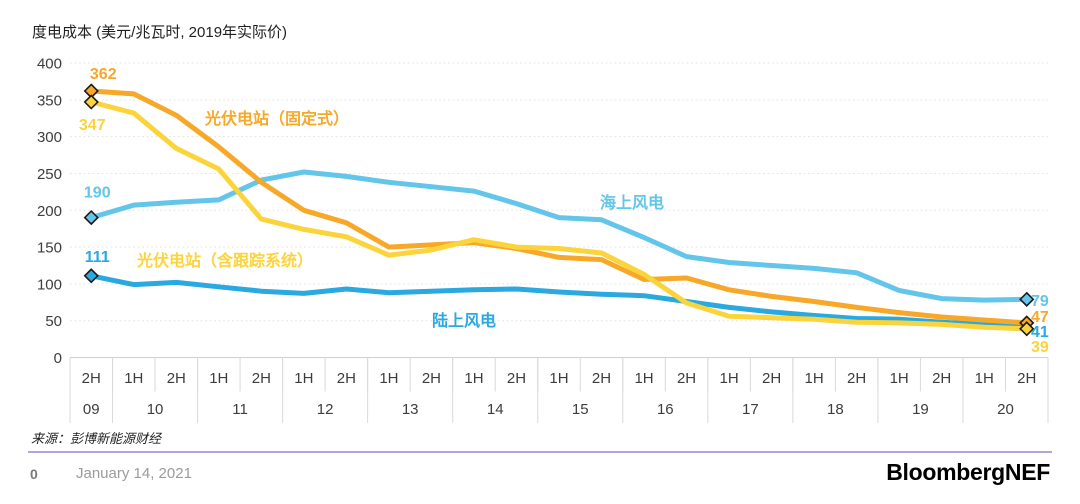 The height and width of the screenshot is (504, 1080). I want to click on x-year-label: 13, so click(410, 409).